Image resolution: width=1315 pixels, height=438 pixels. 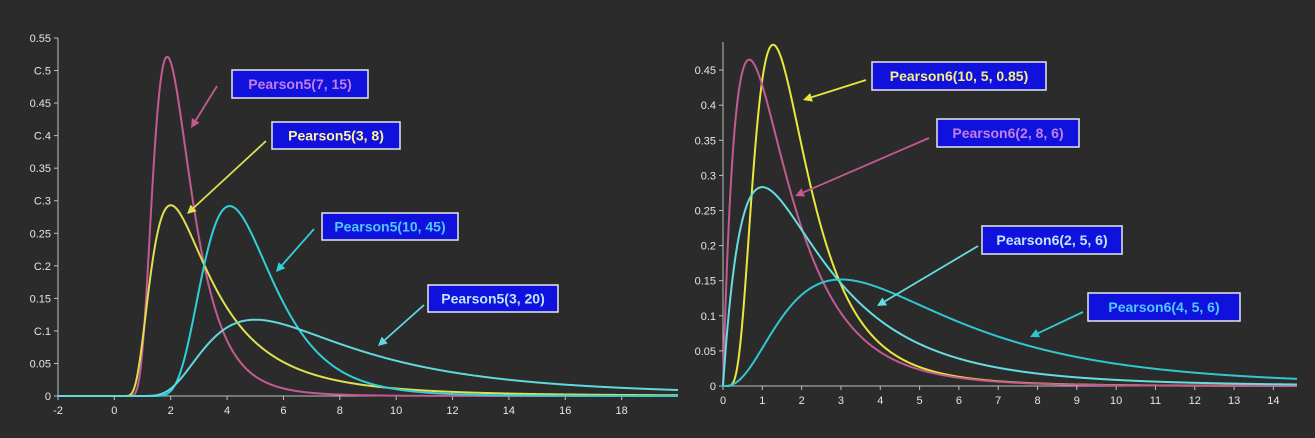 What do you see at coordinates (42, 202) in the screenshot?
I see `y-tick-label: C.3` at bounding box center [42, 202].